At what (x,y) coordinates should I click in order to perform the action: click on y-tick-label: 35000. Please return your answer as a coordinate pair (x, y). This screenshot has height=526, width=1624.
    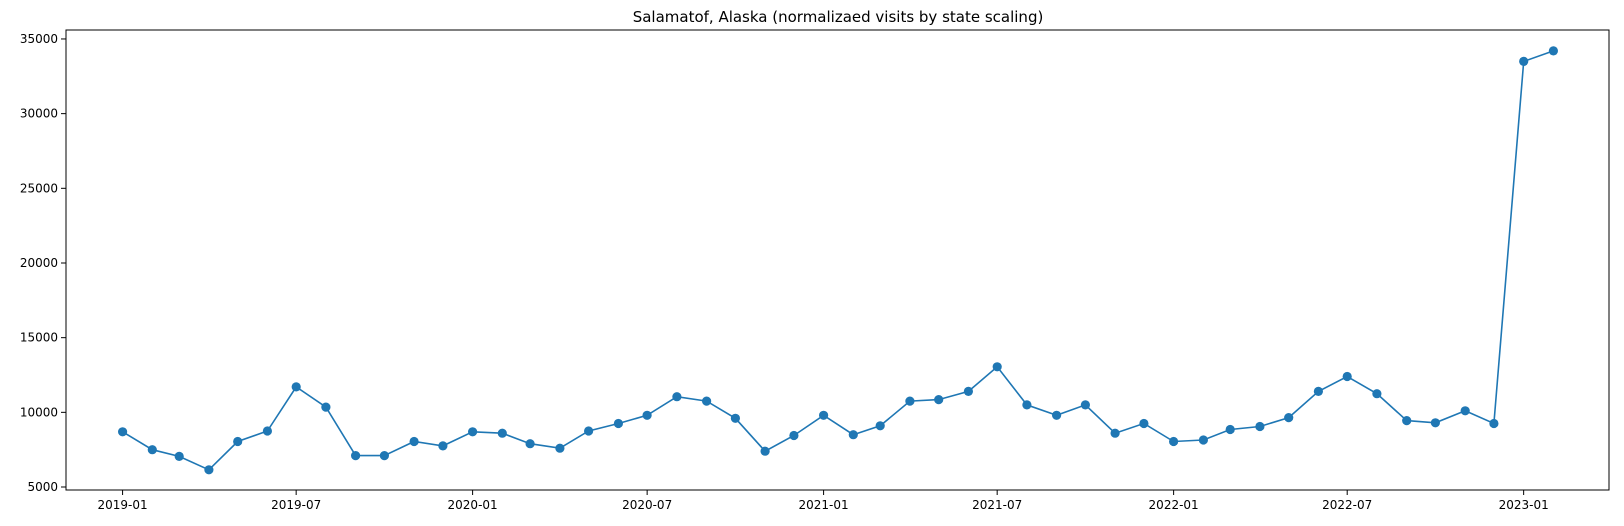
    Looking at the image, I should click on (39, 39).